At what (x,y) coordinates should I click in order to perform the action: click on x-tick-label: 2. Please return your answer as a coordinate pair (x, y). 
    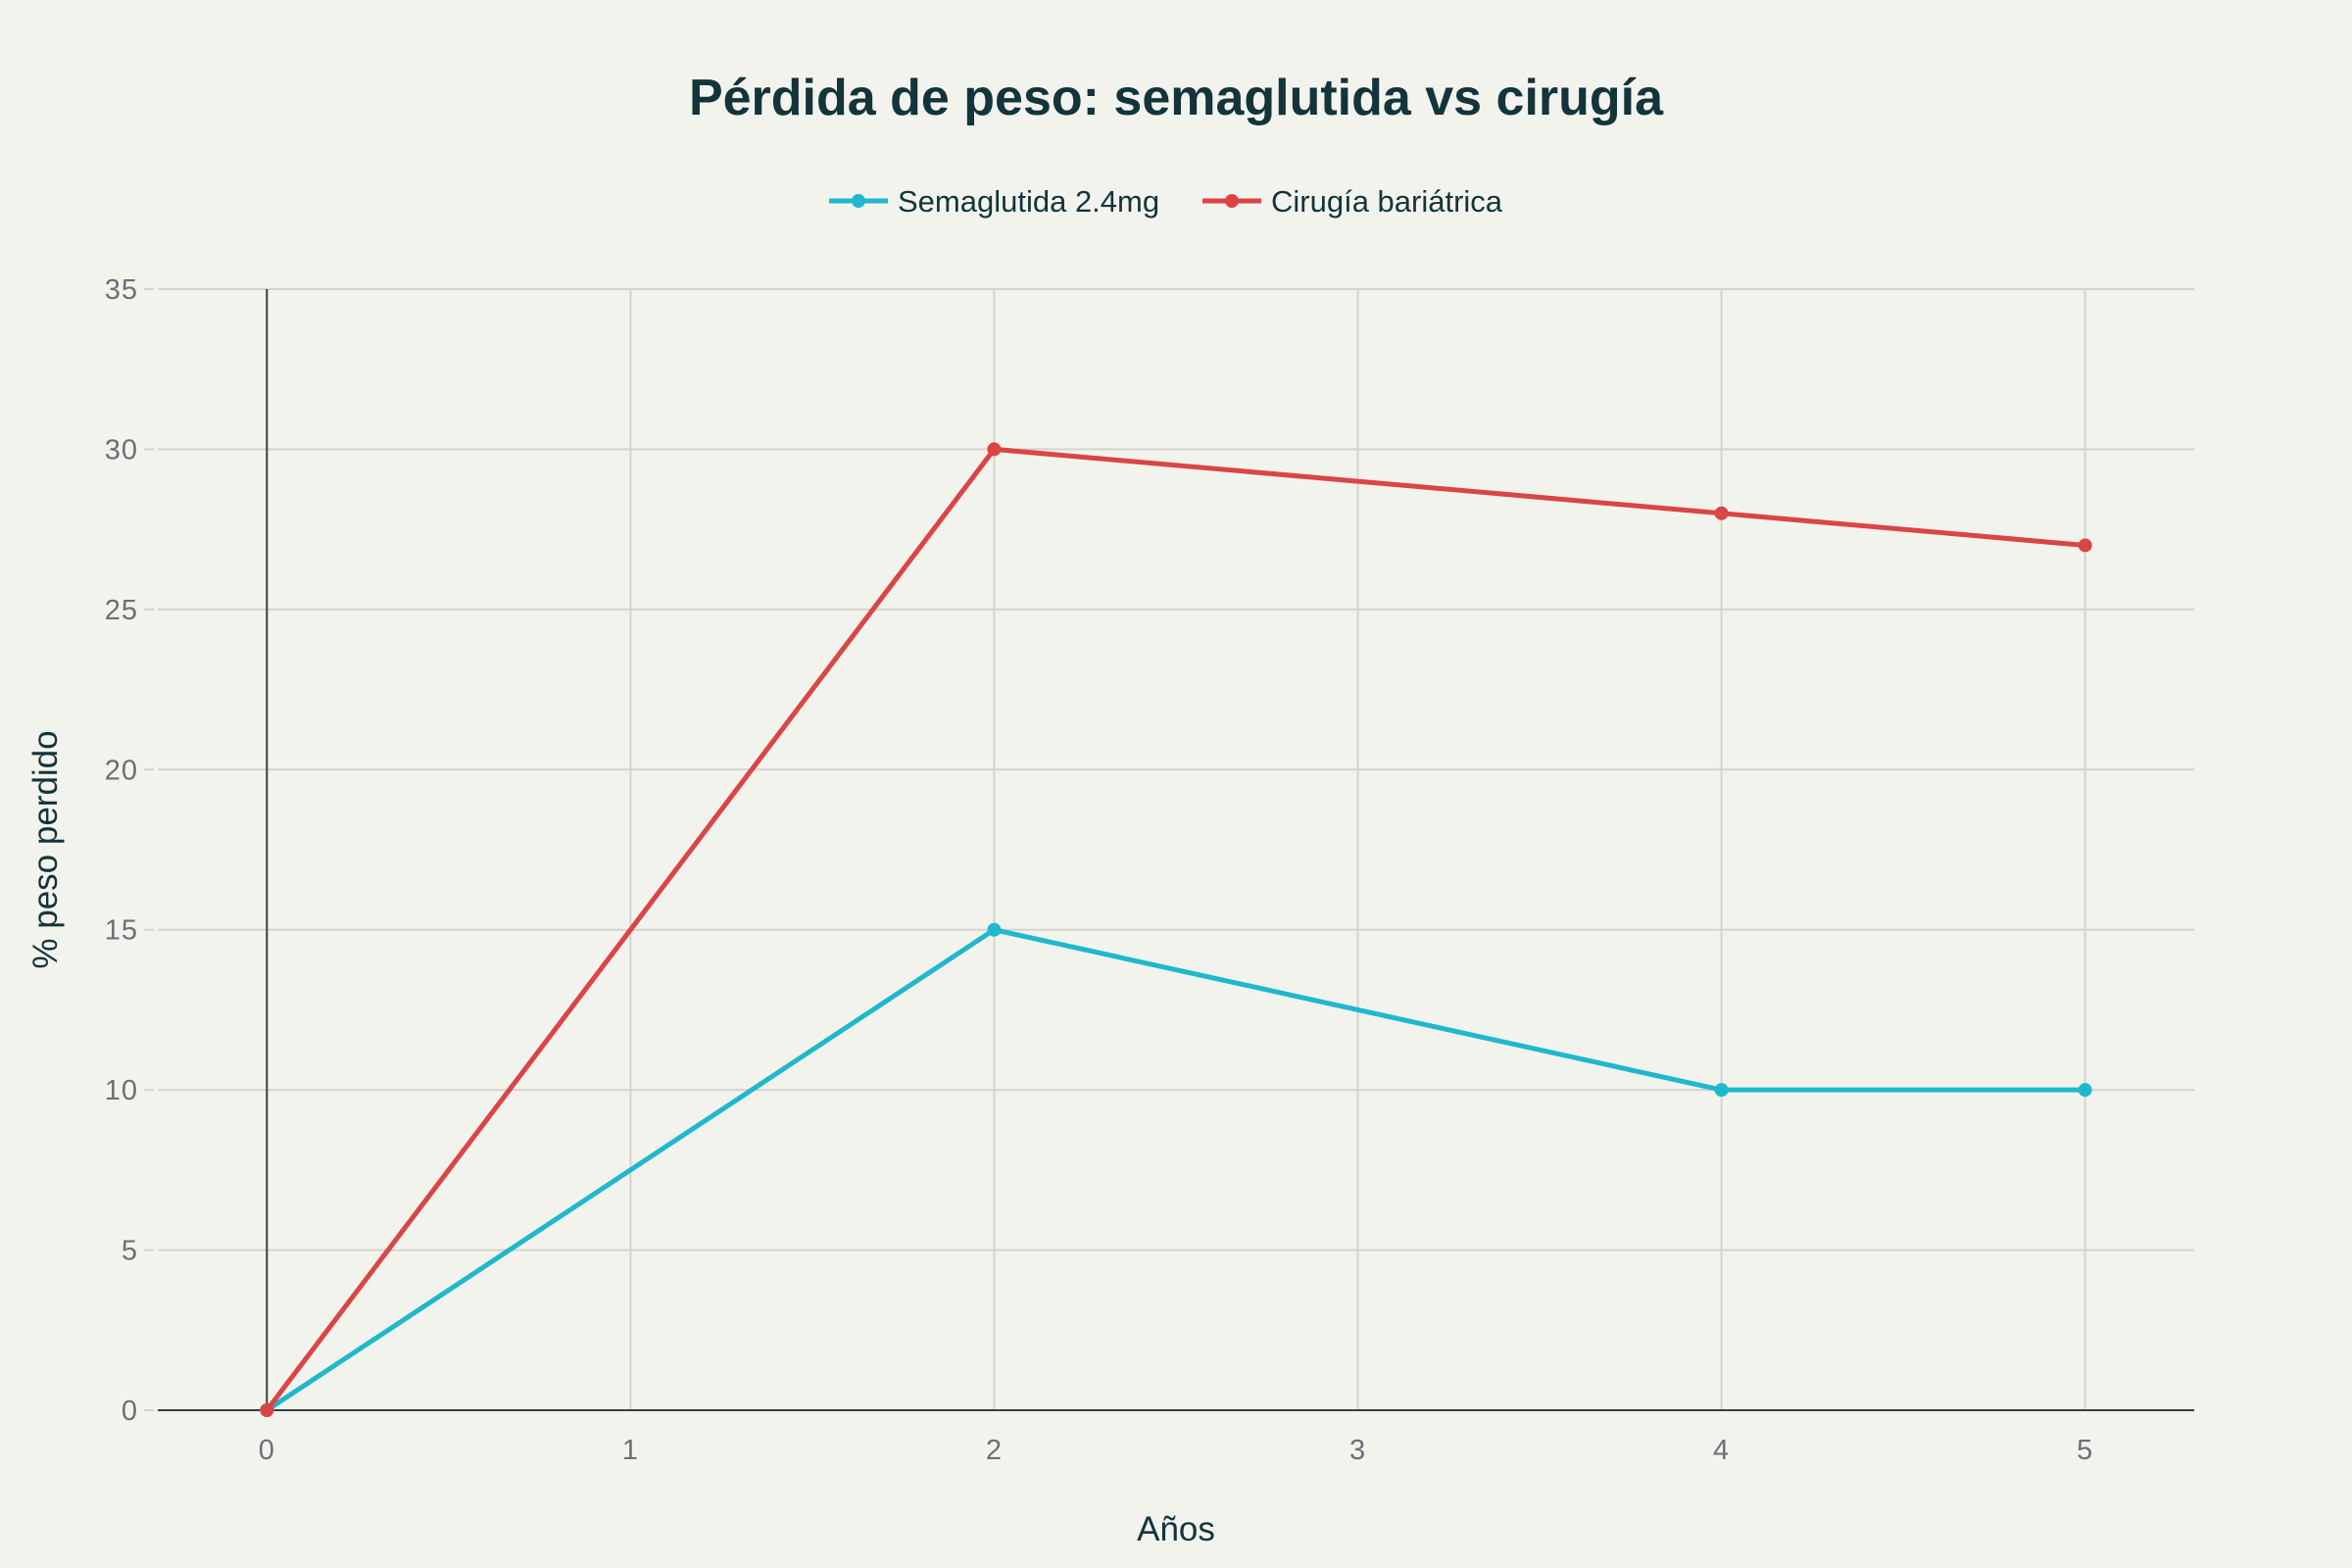
    Looking at the image, I should click on (994, 1450).